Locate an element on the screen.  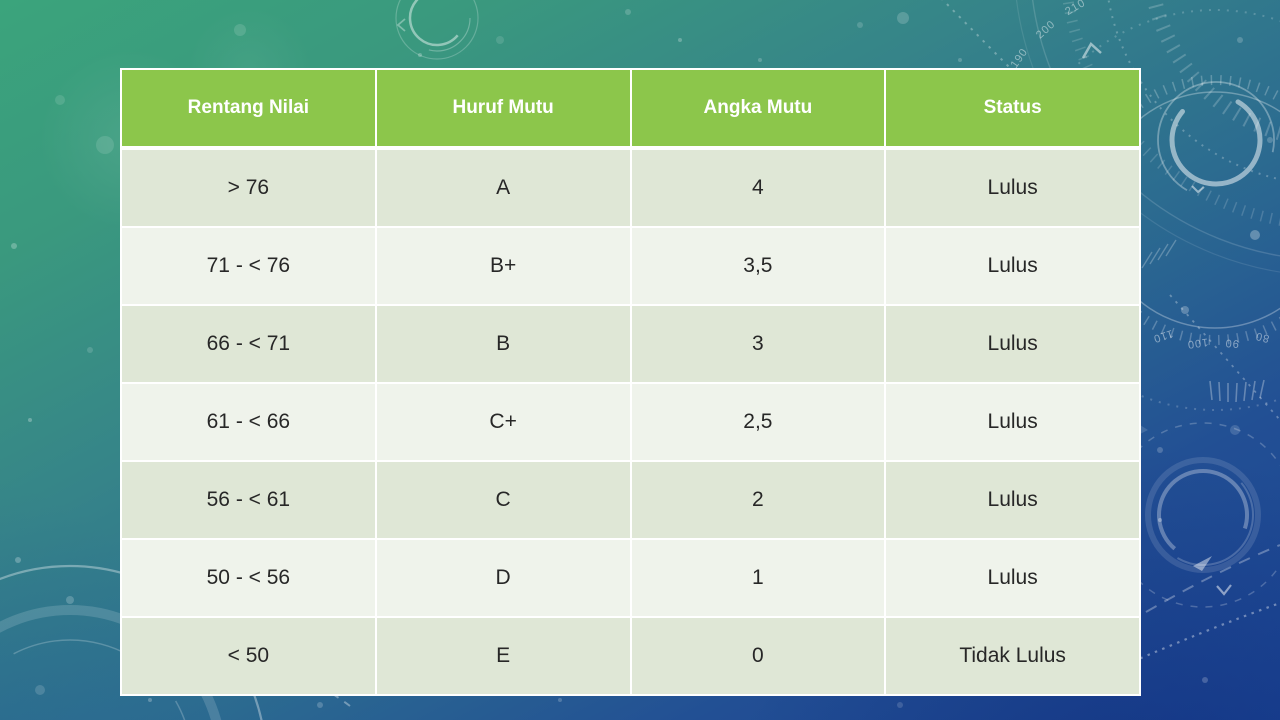
table-cell: 4 is located at coordinates (758, 187).